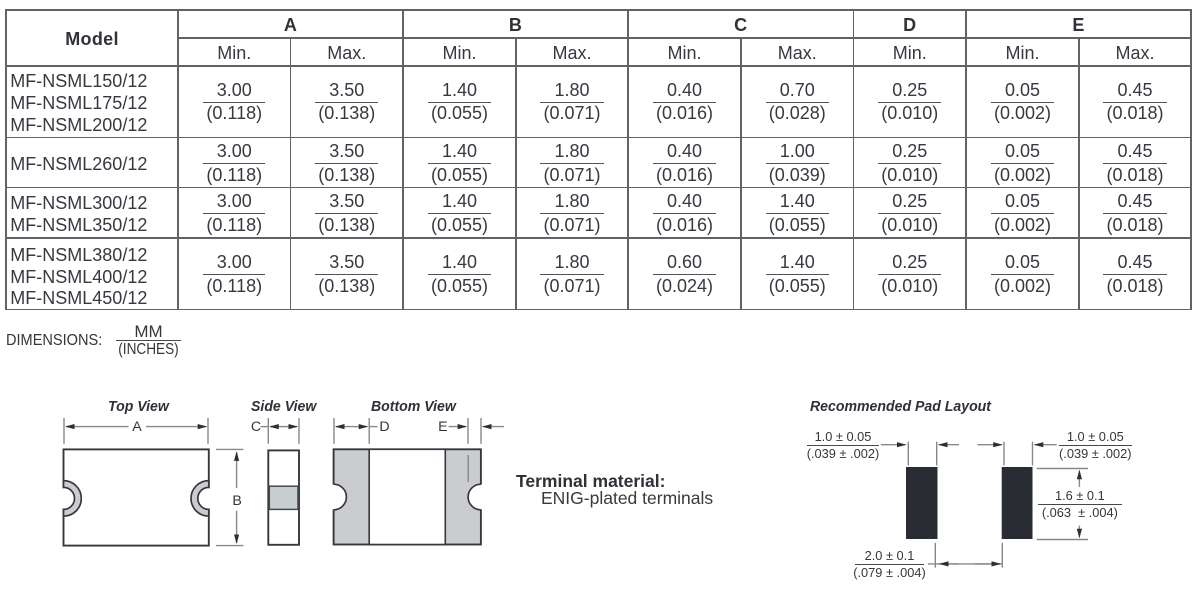 This screenshot has height=611, width=1200. Describe the element at coordinates (442, 427) in the screenshot. I see `svg-text: E` at that location.